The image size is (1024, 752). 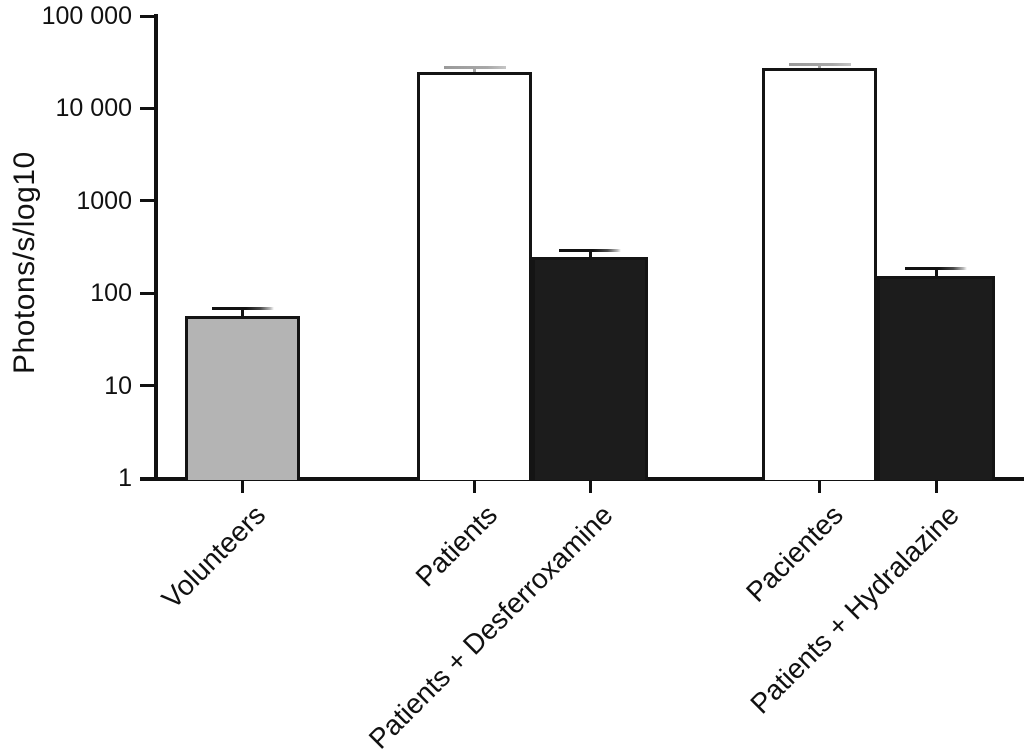 What do you see at coordinates (156, 247) in the screenshot?
I see `y-axis-line` at bounding box center [156, 247].